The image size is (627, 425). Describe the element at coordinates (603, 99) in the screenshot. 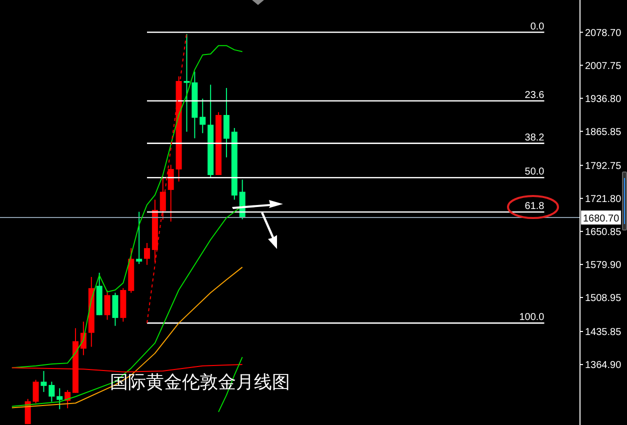

I see `y-tick-label: 1936.80` at that location.